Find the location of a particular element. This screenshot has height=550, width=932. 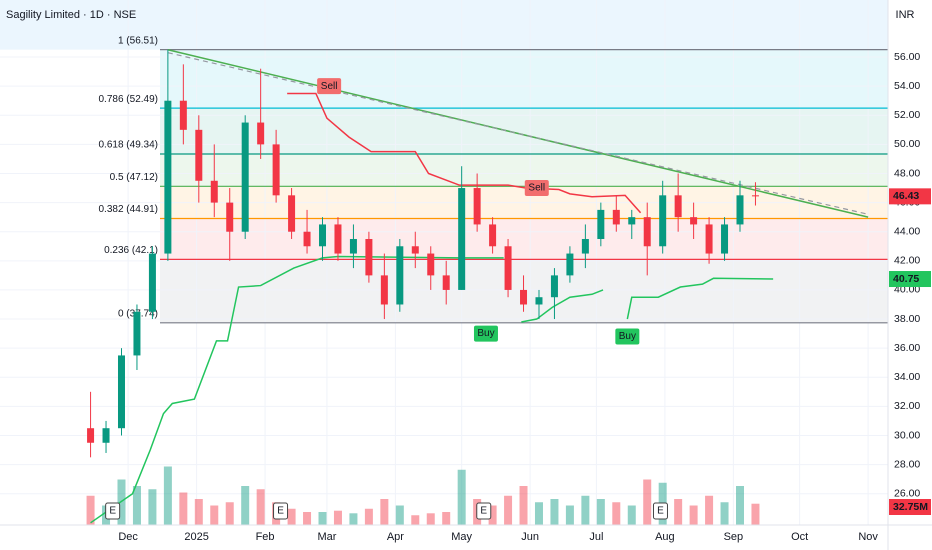

signal-label: Sell is located at coordinates (536, 188).